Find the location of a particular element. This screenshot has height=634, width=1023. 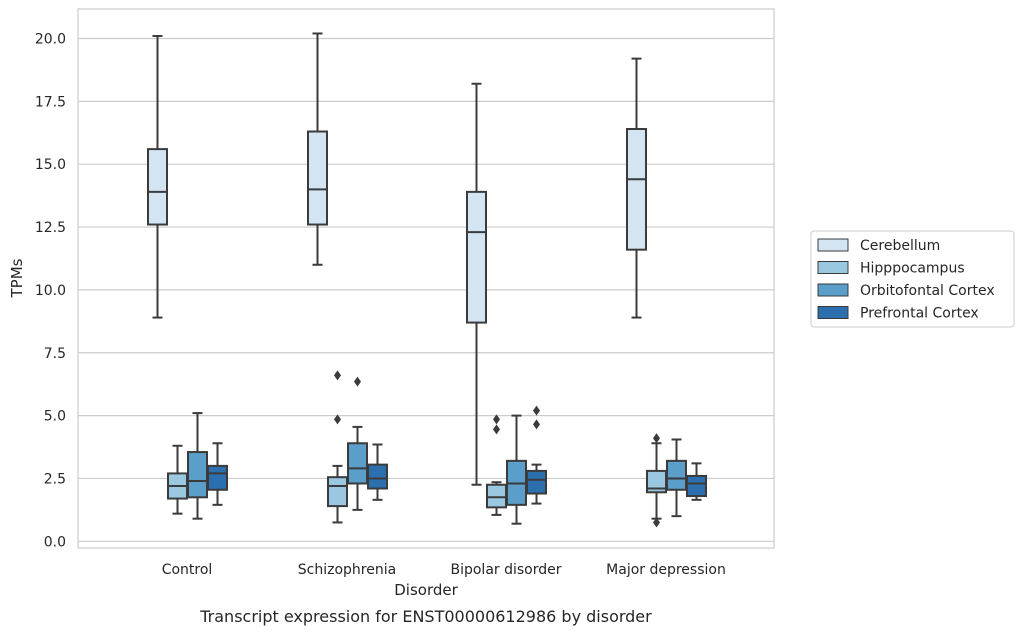

y-axis-ticks: 0.0 2.5 5.0 7.5 10.0 12.5 15.0 17.5 20.0 is located at coordinates (50, 291).